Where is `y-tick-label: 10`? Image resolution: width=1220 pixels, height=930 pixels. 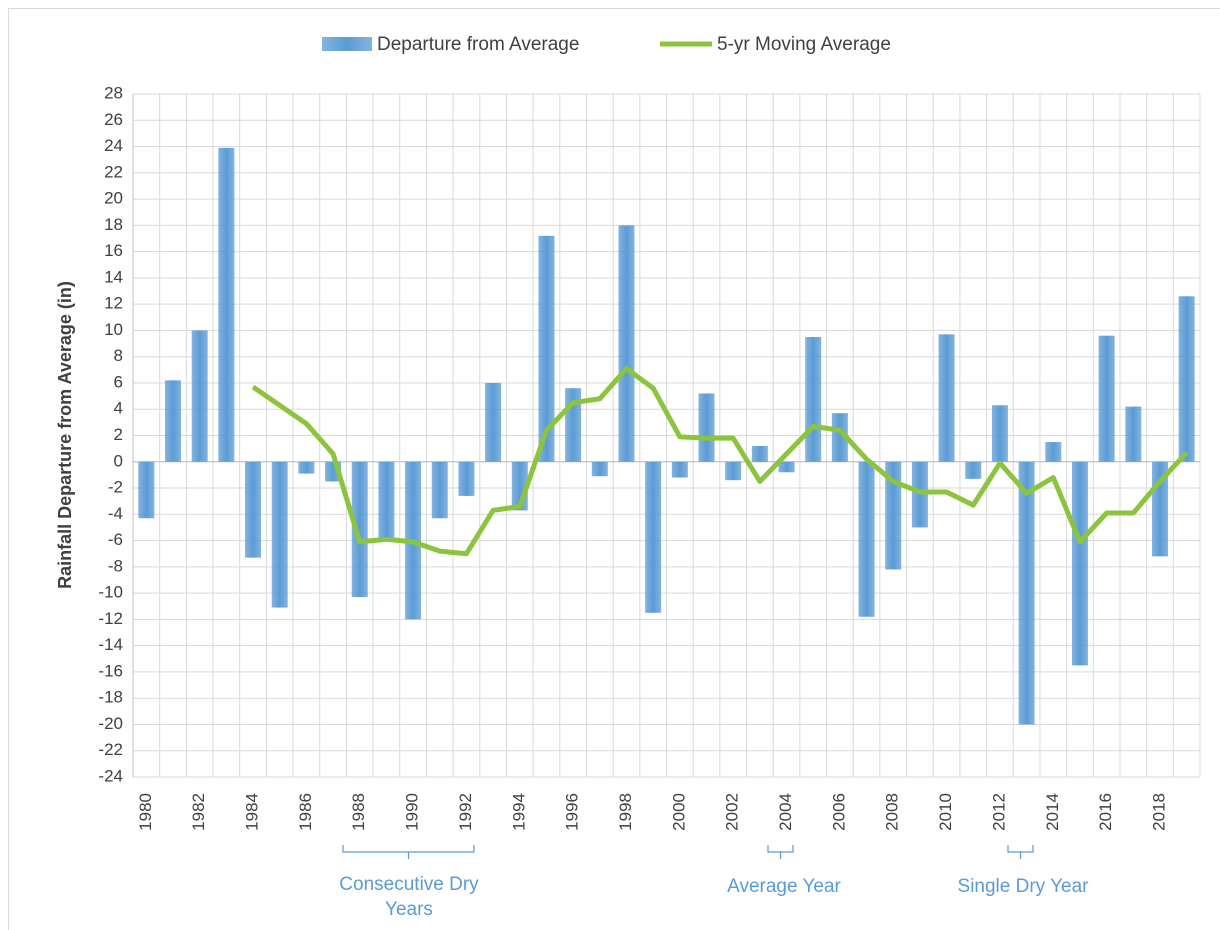
y-tick-label: 10 is located at coordinates (113, 329).